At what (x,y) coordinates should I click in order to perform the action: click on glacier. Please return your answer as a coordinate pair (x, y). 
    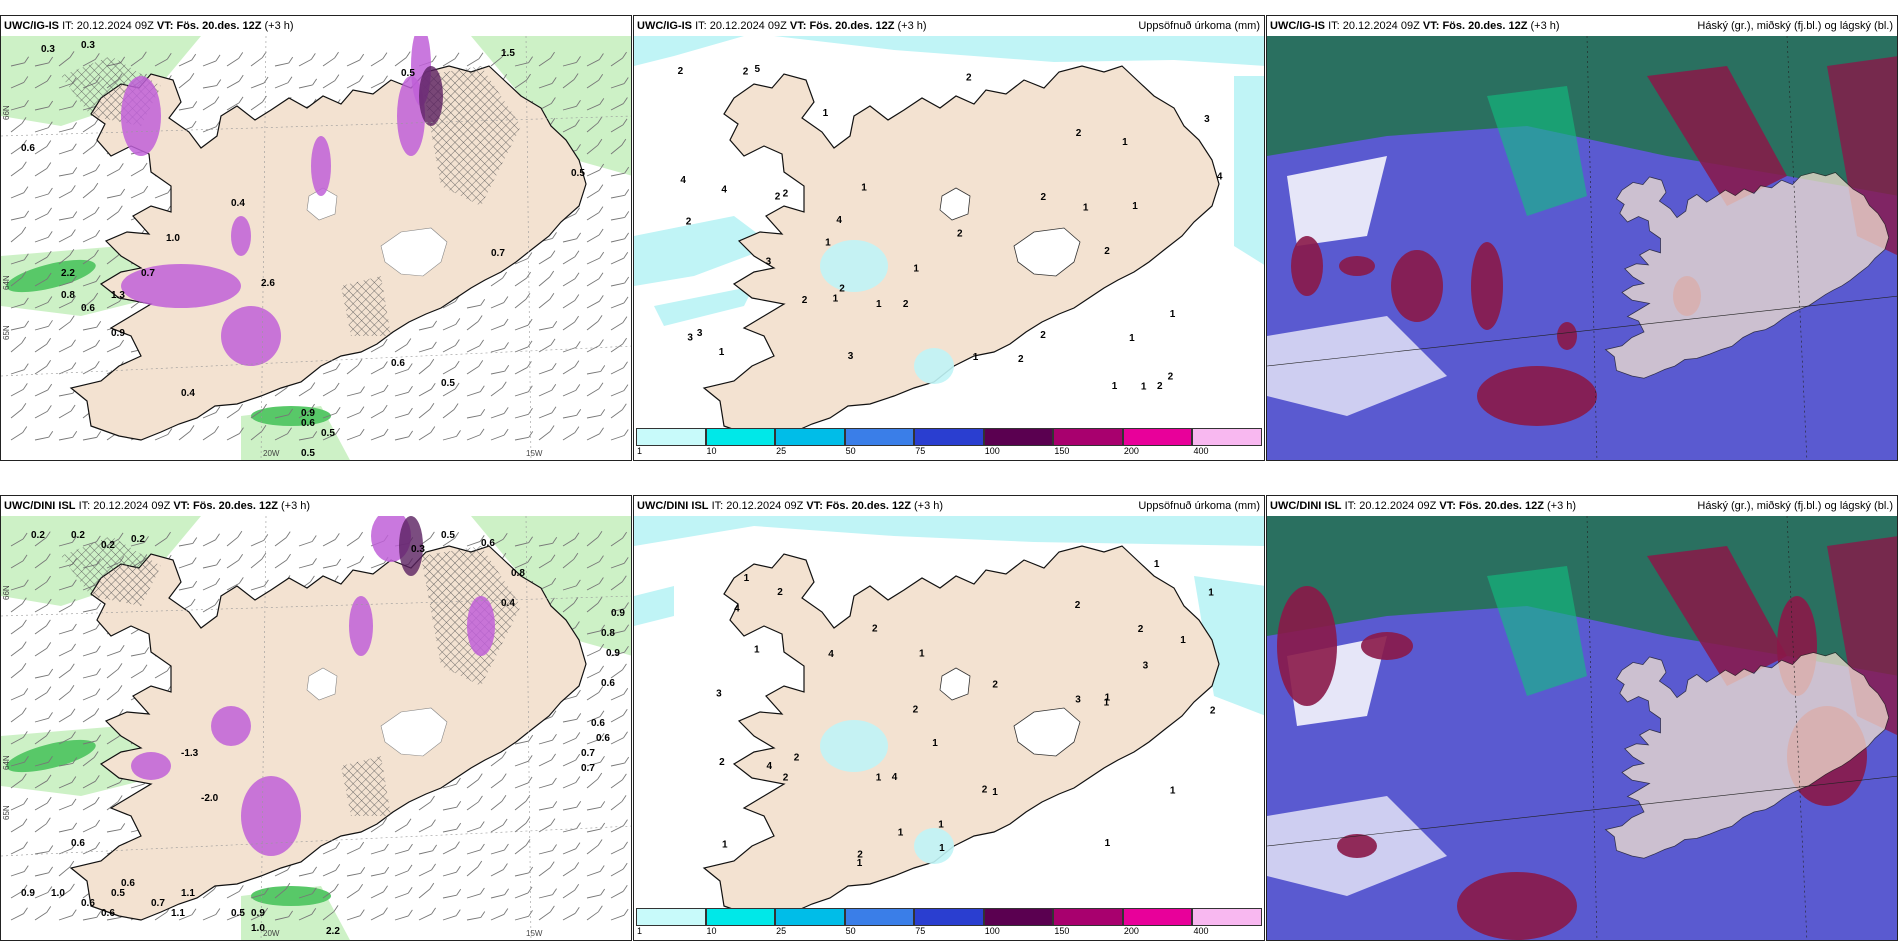
    Looking at the image, I should click on (1047, 732).